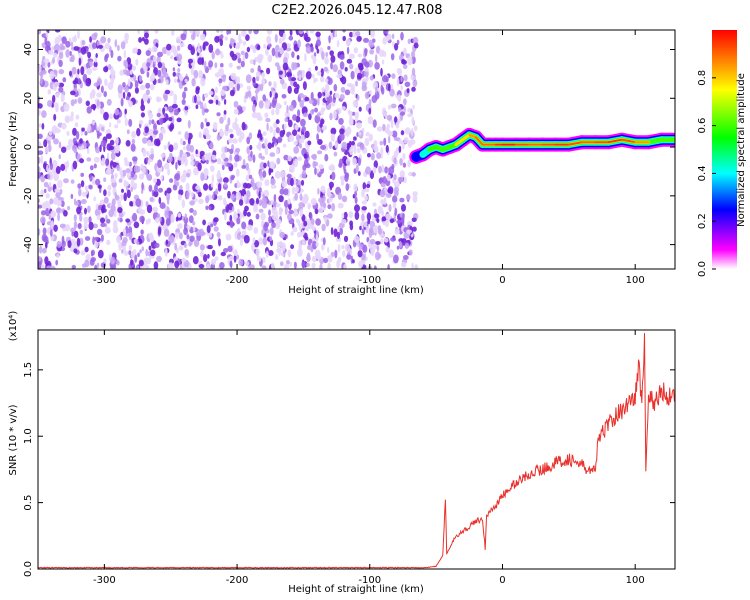 The image size is (750, 600). I want to click on ridge-peak-segment, so click(628, 141).